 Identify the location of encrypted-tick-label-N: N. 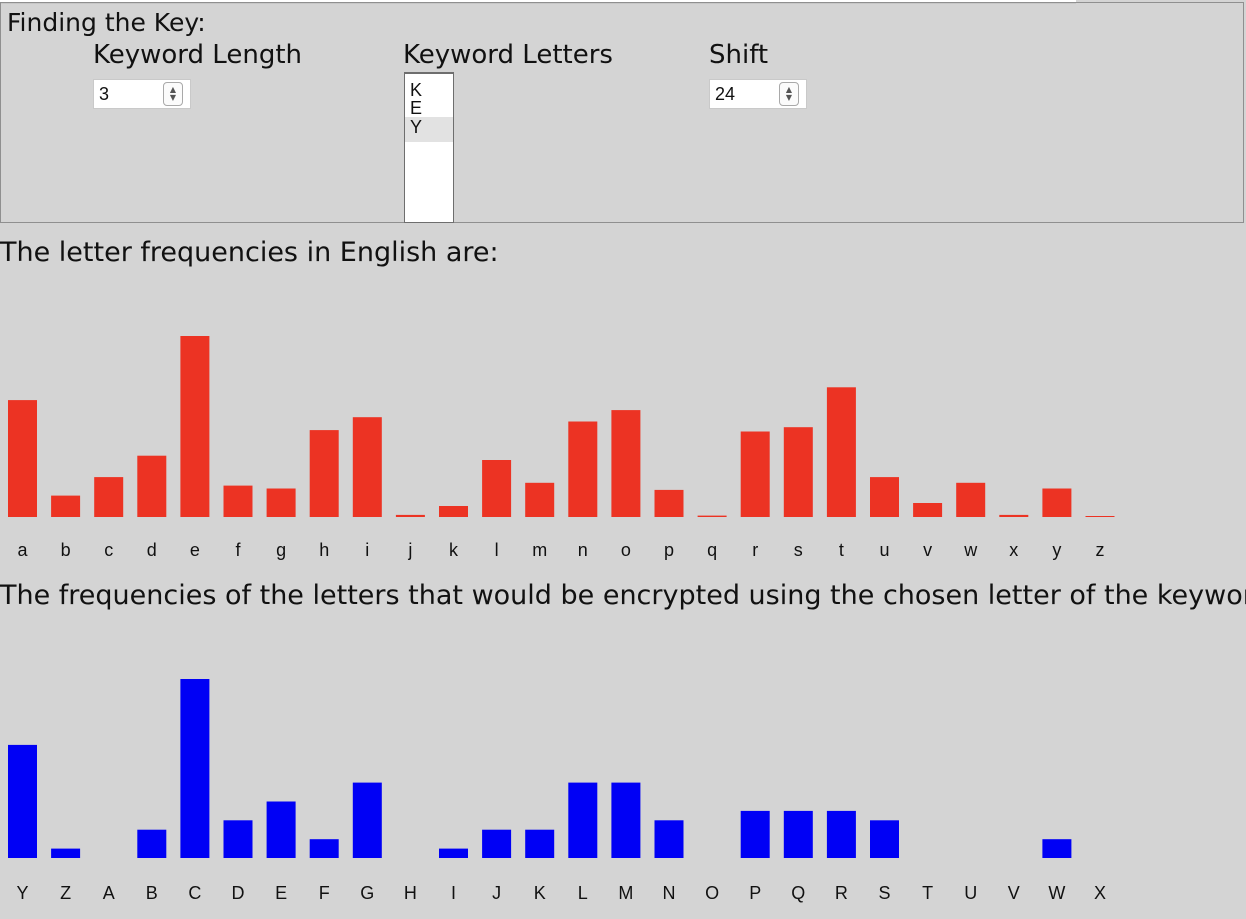
(669, 893).